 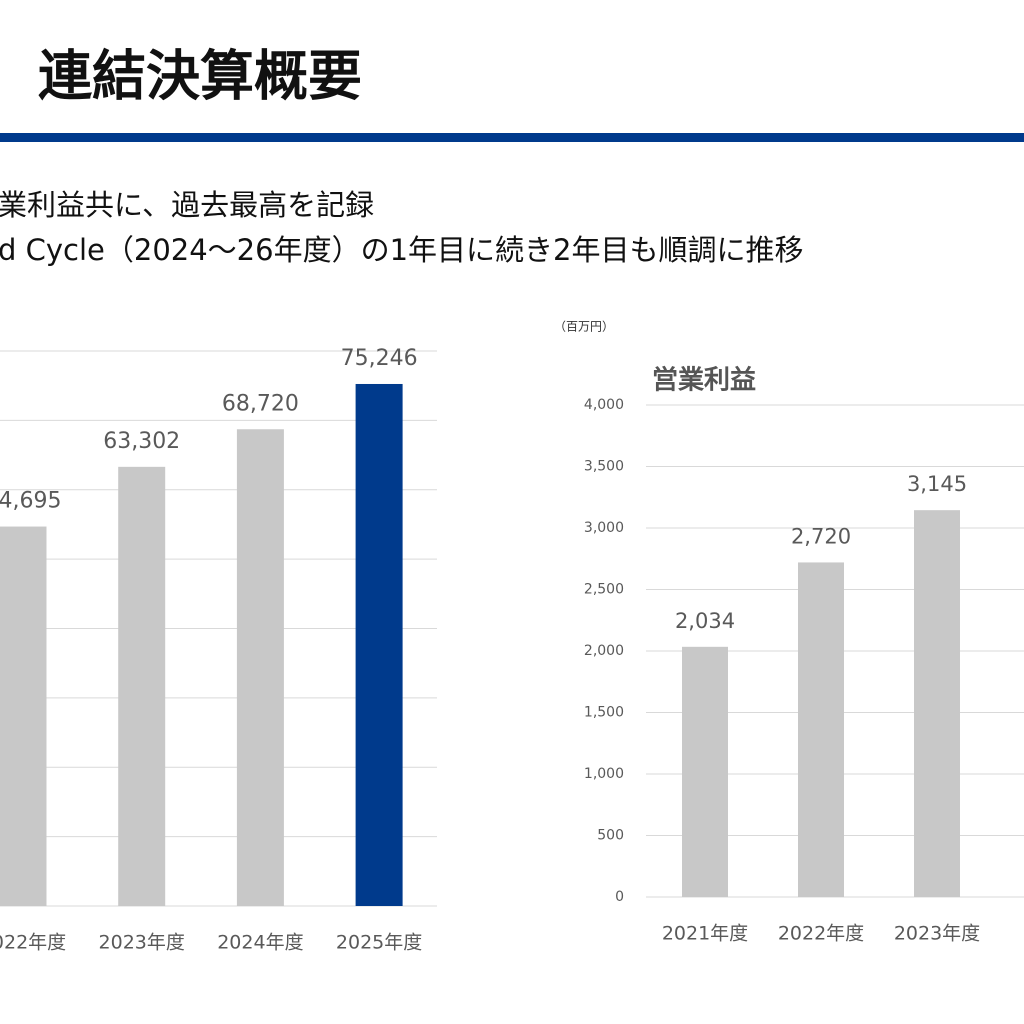 What do you see at coordinates (937, 484) in the screenshot?
I see `value-label: 3,145` at bounding box center [937, 484].